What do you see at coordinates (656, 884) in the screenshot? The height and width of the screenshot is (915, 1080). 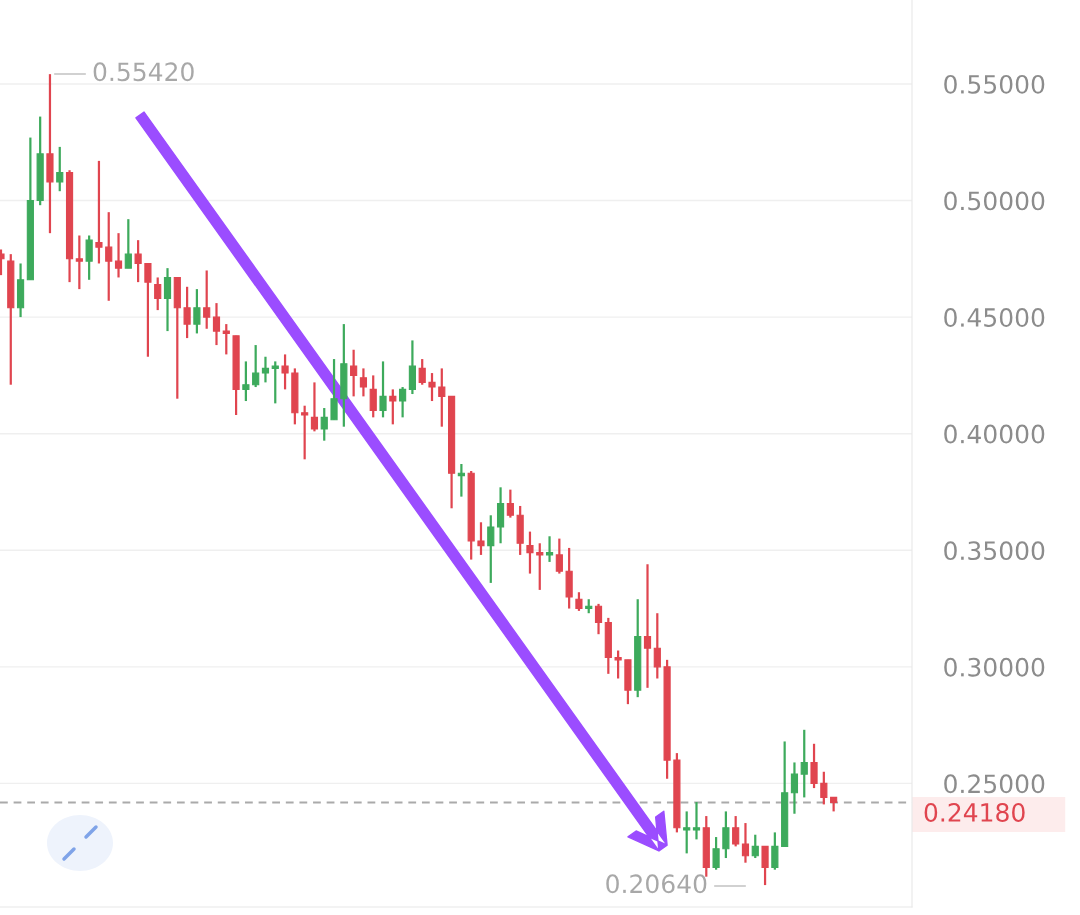 I see `annotation: 0.20640` at bounding box center [656, 884].